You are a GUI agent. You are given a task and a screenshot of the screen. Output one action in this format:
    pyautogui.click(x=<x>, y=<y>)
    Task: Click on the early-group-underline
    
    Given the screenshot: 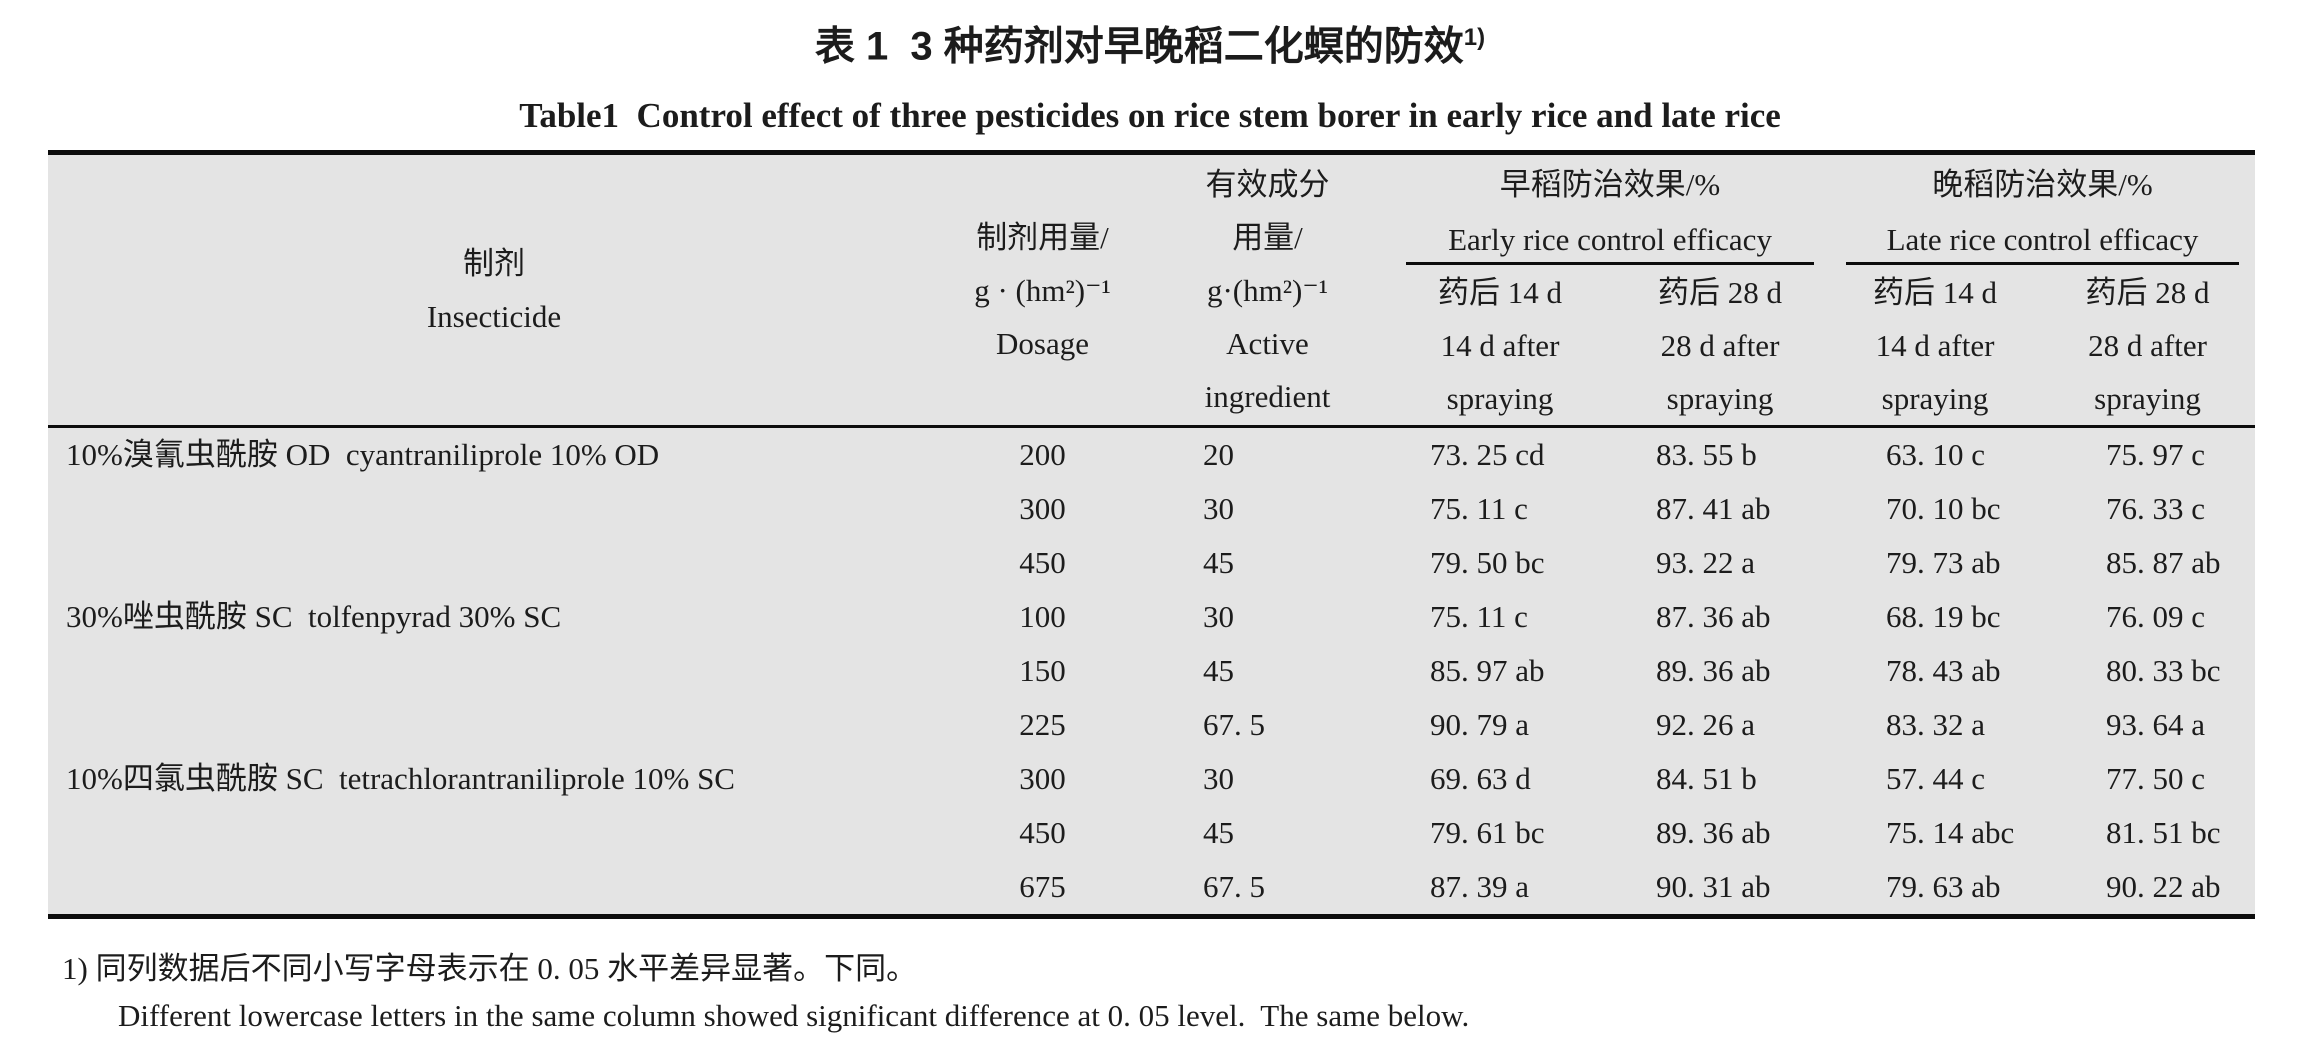 What is the action you would take?
    pyautogui.click(x=1610, y=264)
    